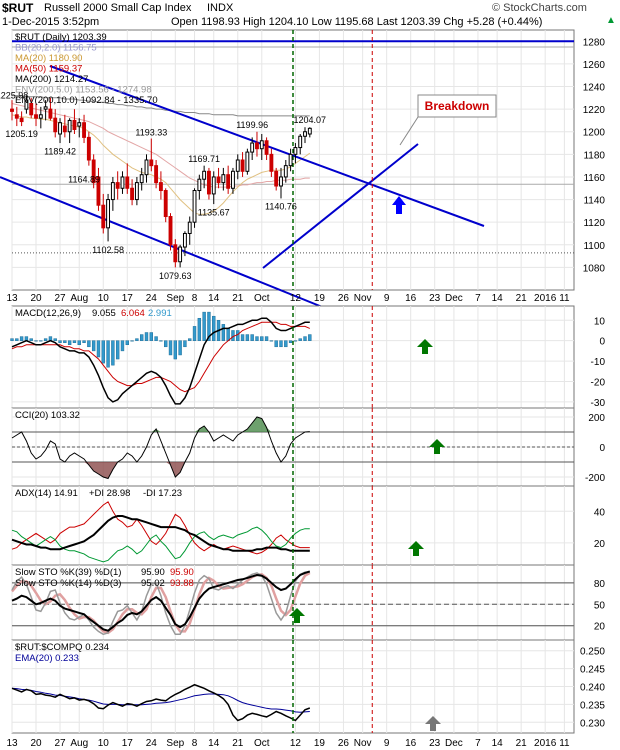 This screenshot has width=620, height=750. What do you see at coordinates (478, 298) in the screenshot?
I see `x-axis-label: 7` at bounding box center [478, 298].